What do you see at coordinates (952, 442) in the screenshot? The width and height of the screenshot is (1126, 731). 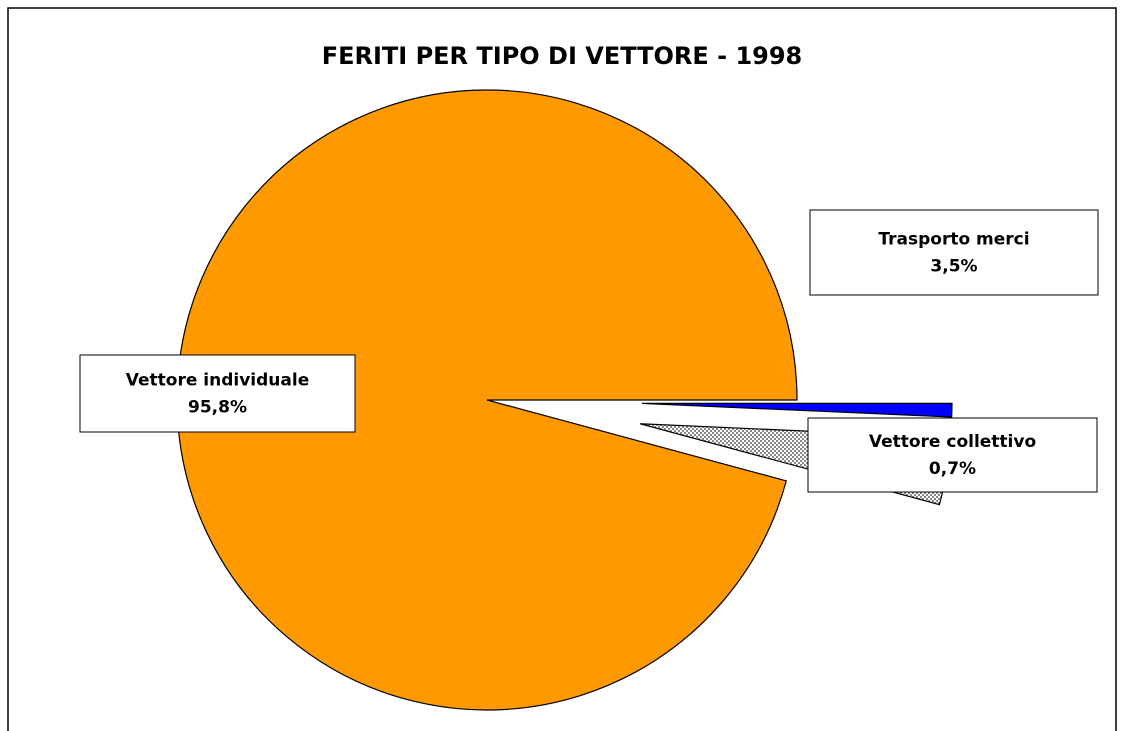 I see `slice-label: Vettore collettivo` at bounding box center [952, 442].